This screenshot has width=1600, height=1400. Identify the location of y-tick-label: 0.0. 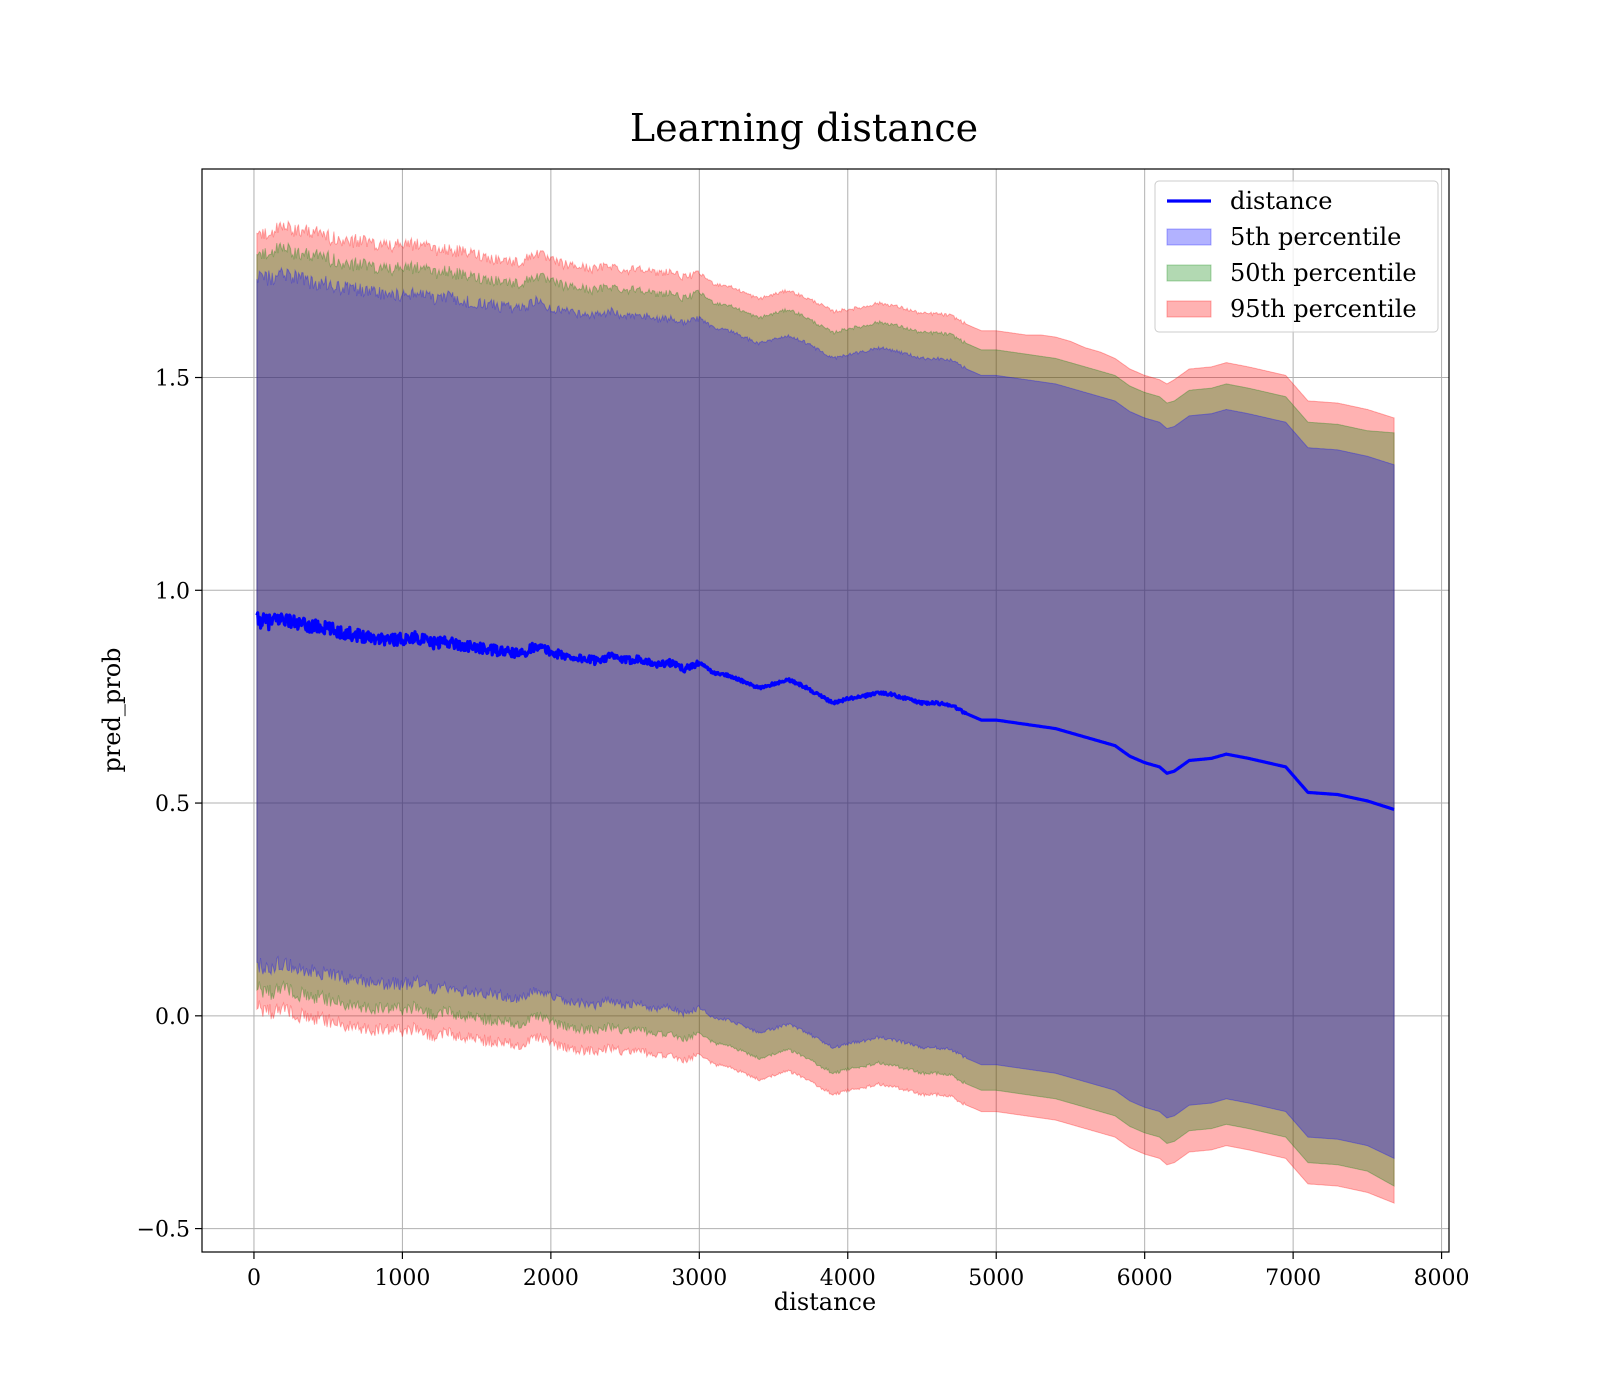
(172, 1017).